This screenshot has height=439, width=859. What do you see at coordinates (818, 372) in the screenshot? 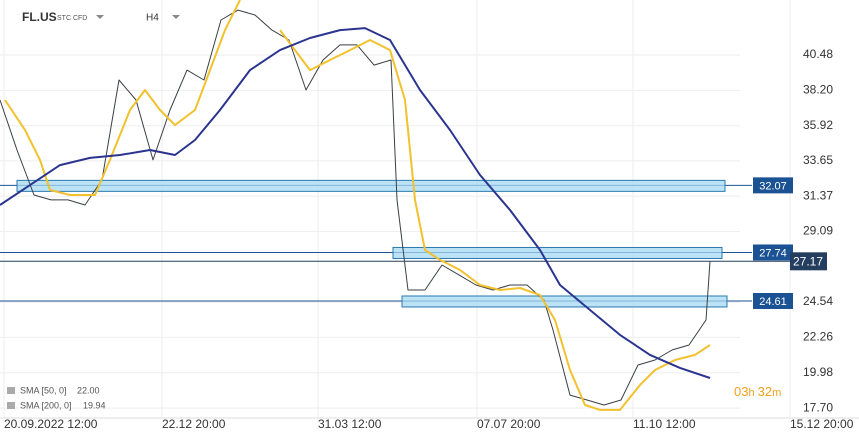
I see `y-tick-label: 19.98` at bounding box center [818, 372].